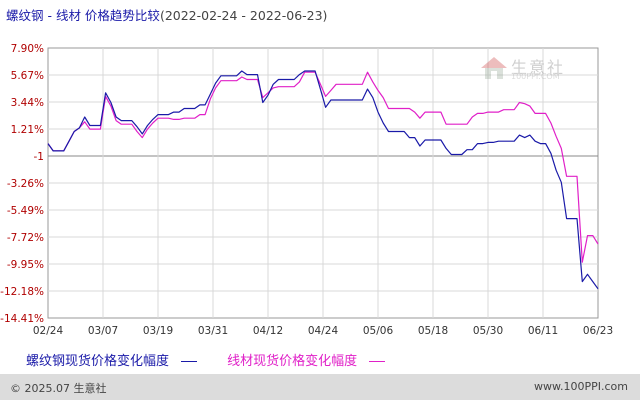 The image size is (640, 400). Describe the element at coordinates (598, 331) in the screenshot. I see `x-tick-label: 06/23` at that location.